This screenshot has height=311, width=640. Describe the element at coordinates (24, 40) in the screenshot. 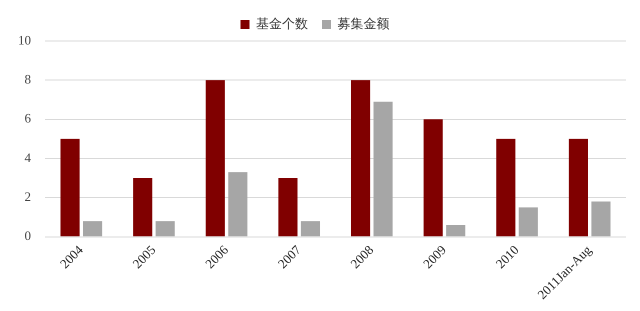

I see `y-tick-label: 10` at that location.